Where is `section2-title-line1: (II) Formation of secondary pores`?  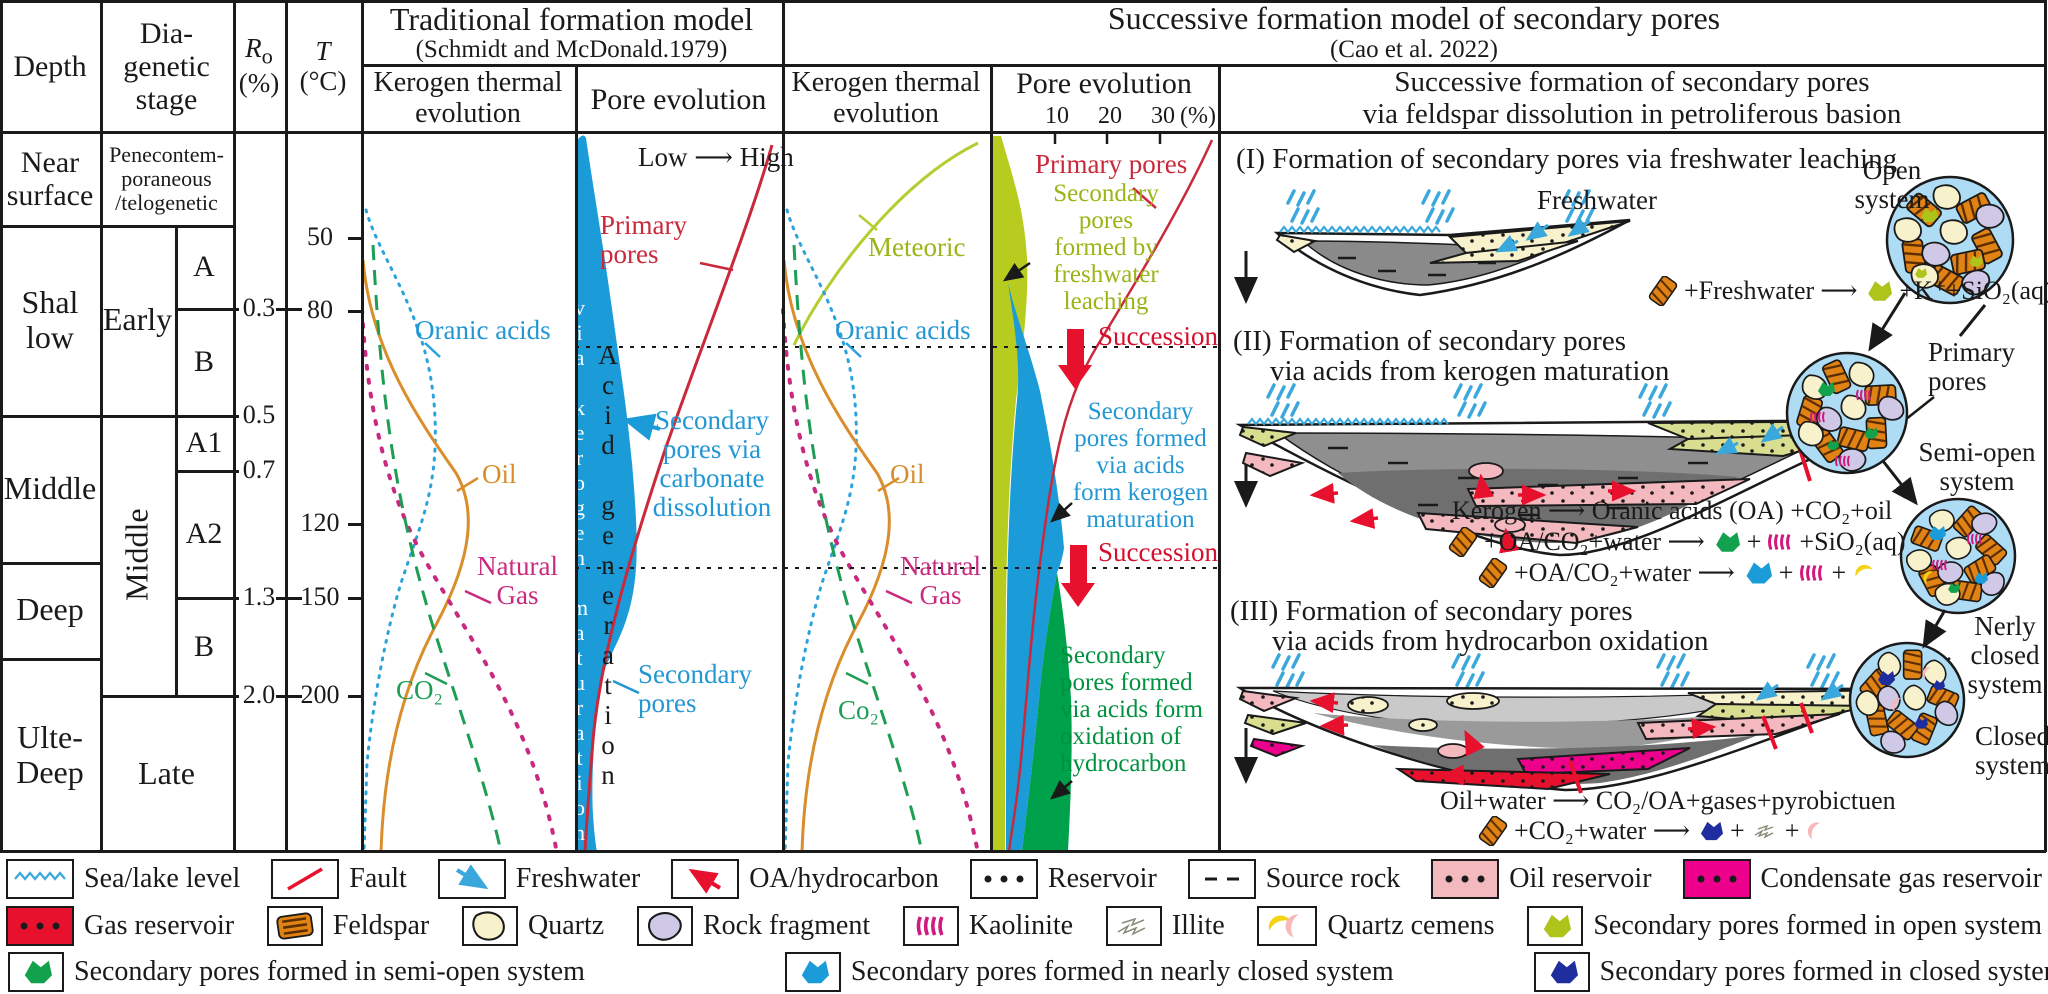
section2-title-line1: (II) Formation of secondary pores is located at coordinates (1429, 341).